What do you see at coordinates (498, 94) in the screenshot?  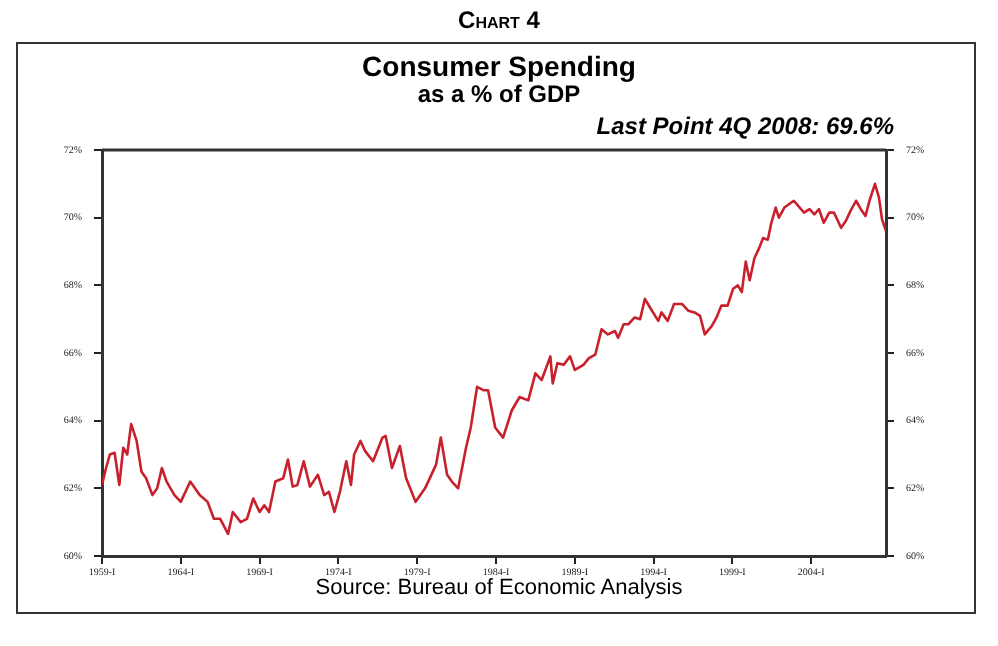 I see `chart-subtitle: as a % of GDP` at bounding box center [498, 94].